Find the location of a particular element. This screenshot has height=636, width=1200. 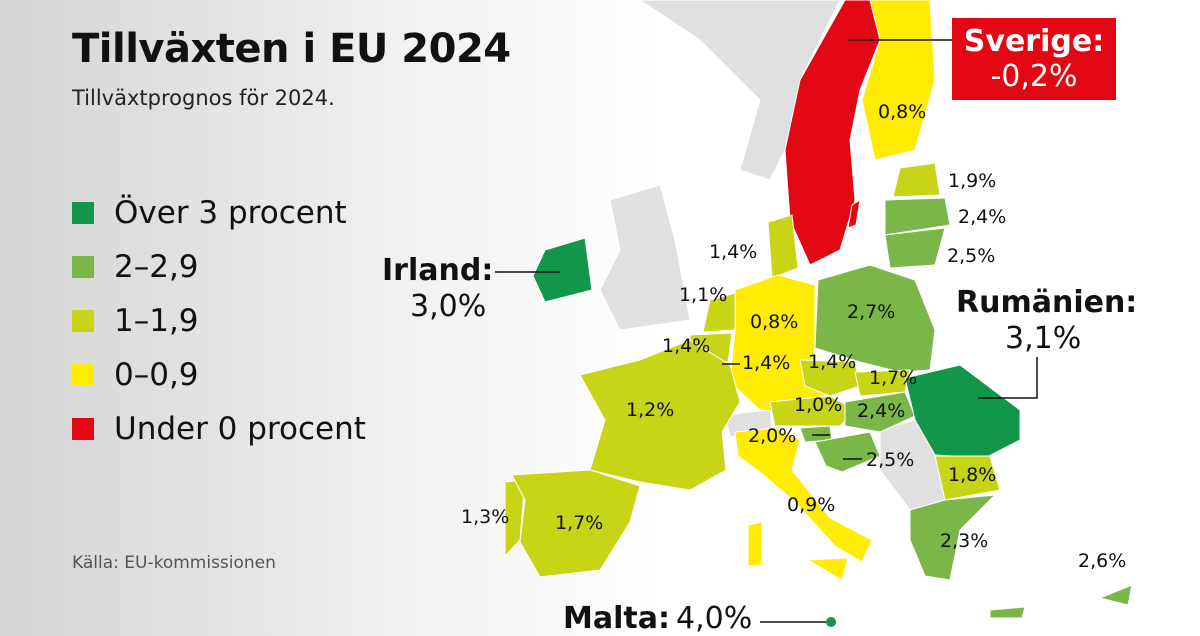

label-czechia: 1,4% is located at coordinates (832, 362).